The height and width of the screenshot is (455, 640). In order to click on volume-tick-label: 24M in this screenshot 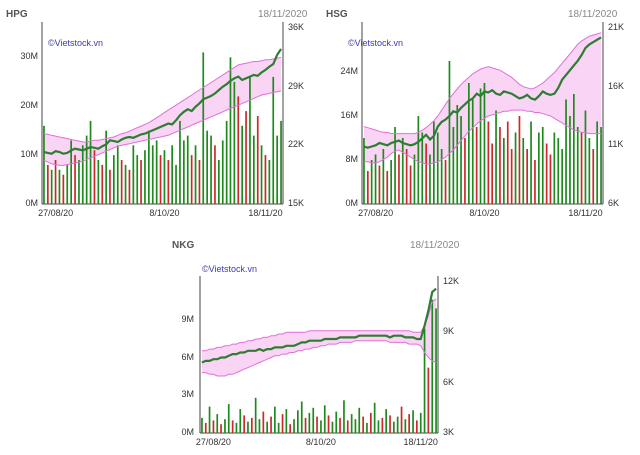, I will do `click(349, 71)`.